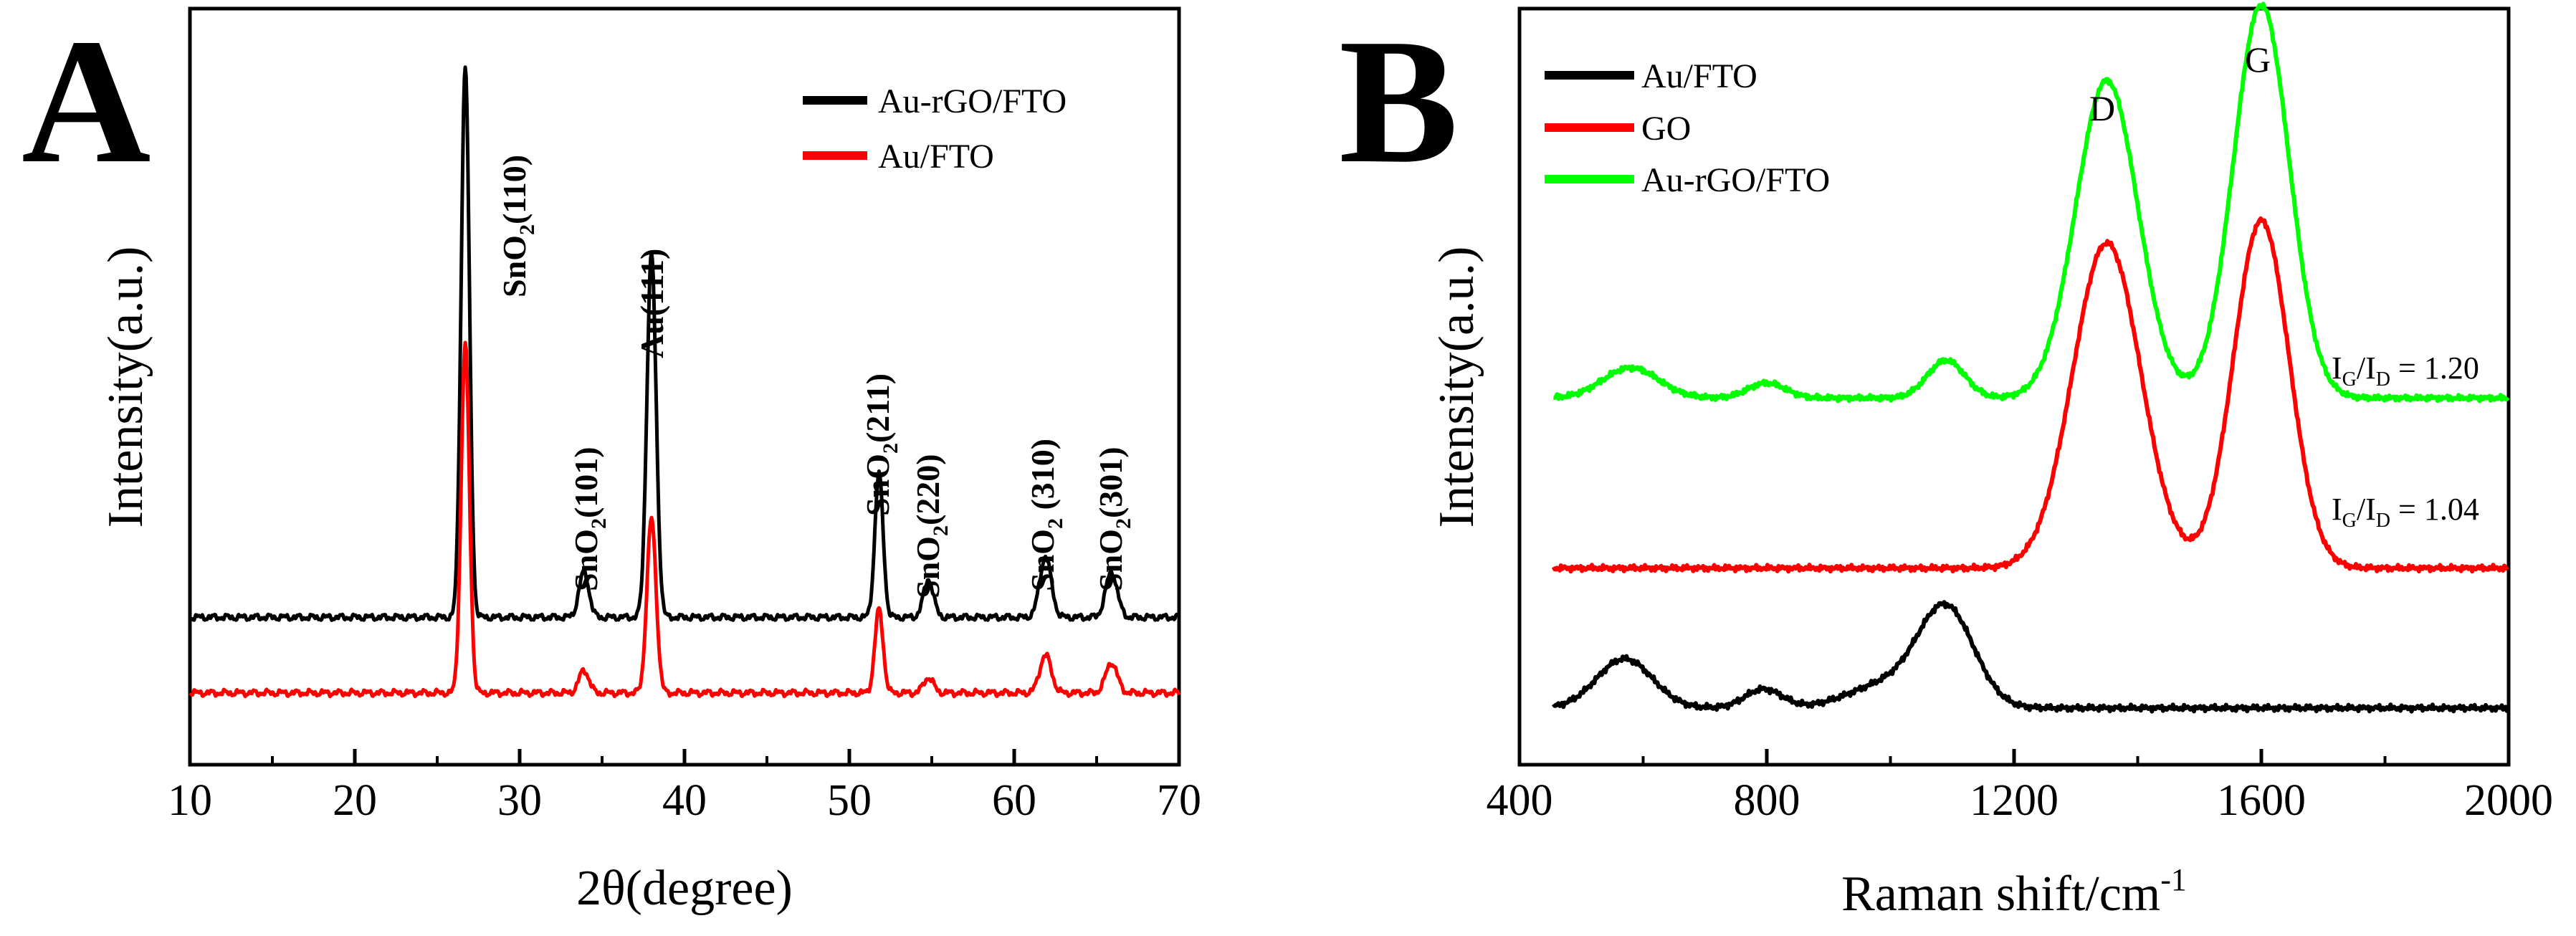  I want to click on panel-b-ticks: 400 800 1200 1600 2000, so click(2020, 787).